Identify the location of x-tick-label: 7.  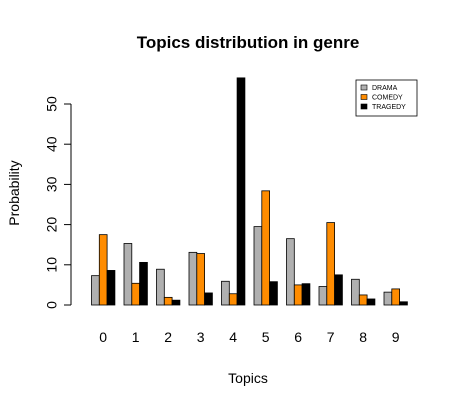
(331, 337).